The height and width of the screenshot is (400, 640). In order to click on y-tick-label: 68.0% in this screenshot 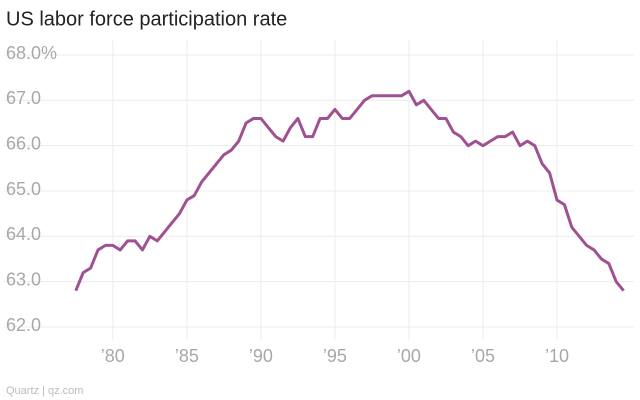, I will do `click(31, 53)`.